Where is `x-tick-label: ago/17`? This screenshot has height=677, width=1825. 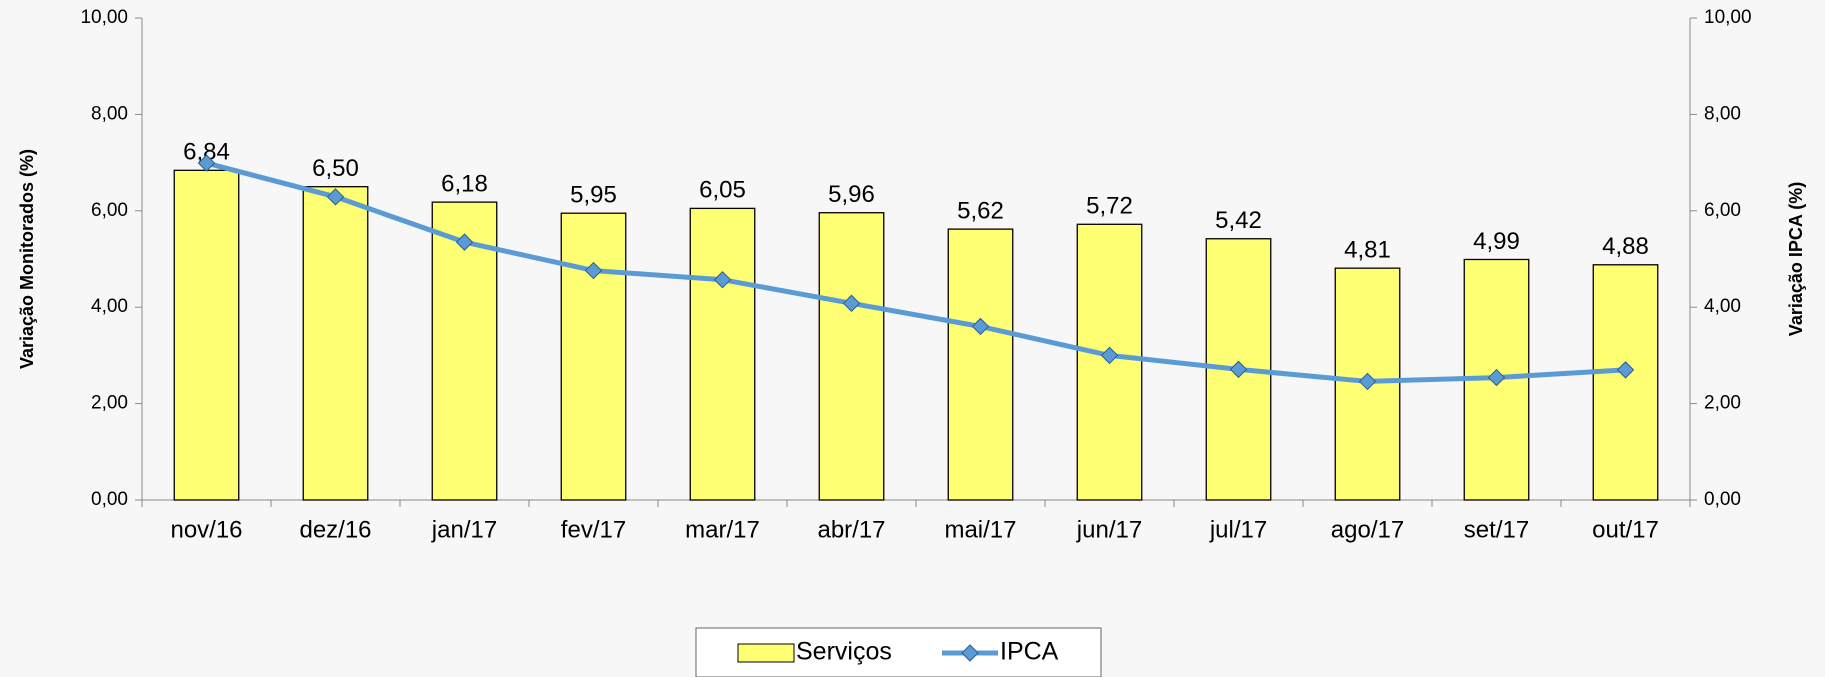
x-tick-label: ago/17 is located at coordinates (1367, 529).